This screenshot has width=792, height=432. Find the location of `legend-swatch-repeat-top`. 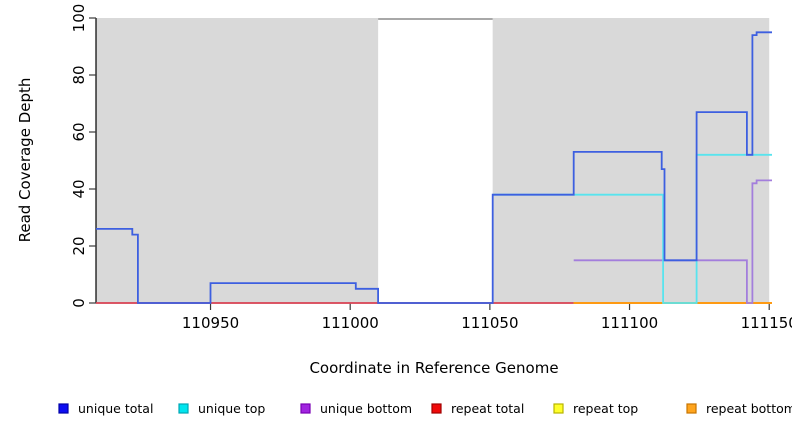

legend-swatch-repeat-top is located at coordinates (558, 408).